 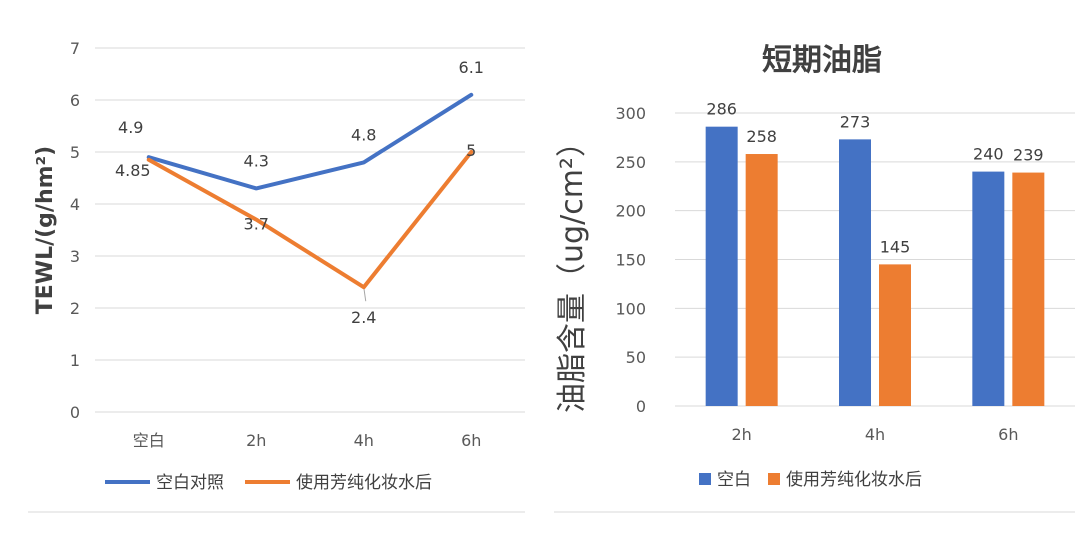 I want to click on y-tick-label: 150, so click(x=630, y=260).